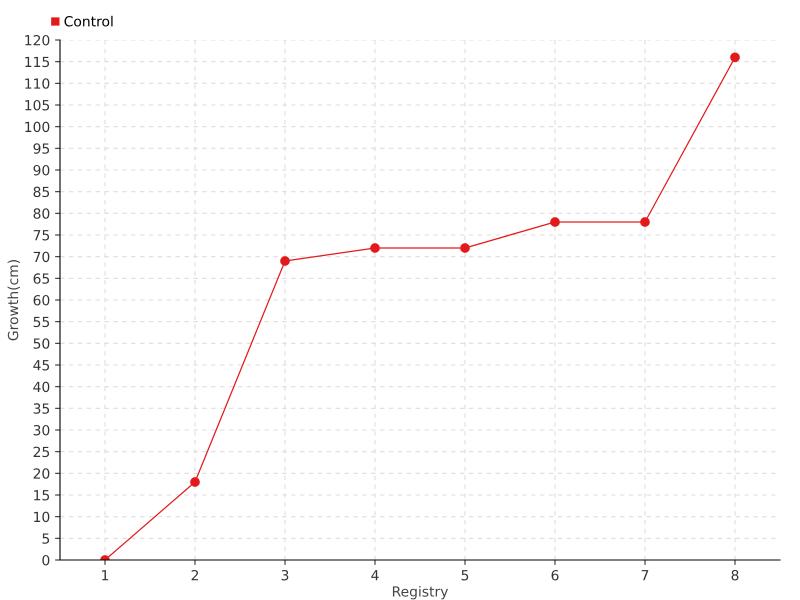 Image resolution: width=800 pixels, height=600 pixels. What do you see at coordinates (420, 593) in the screenshot?
I see `x-axis-title: Registry` at bounding box center [420, 593].